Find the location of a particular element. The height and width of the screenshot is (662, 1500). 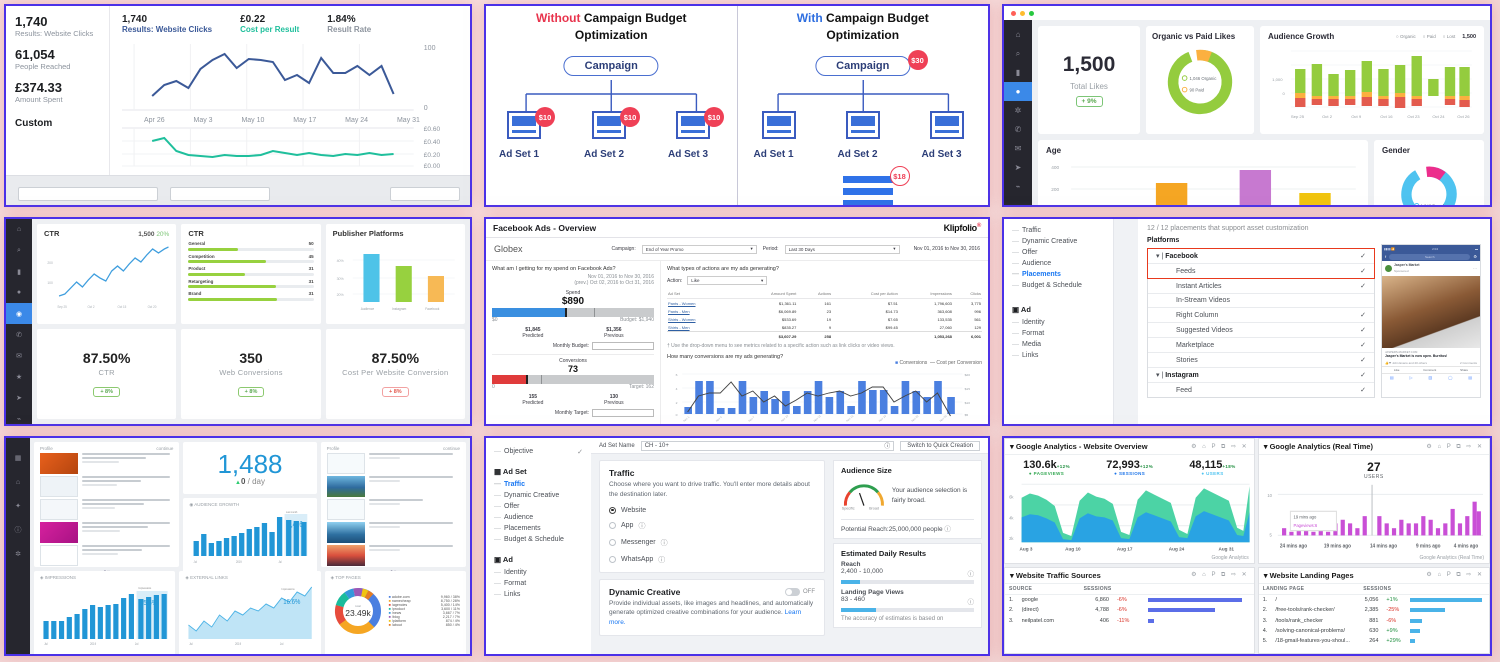

nav-placements: Placements is located at coordinates (1058, 274).